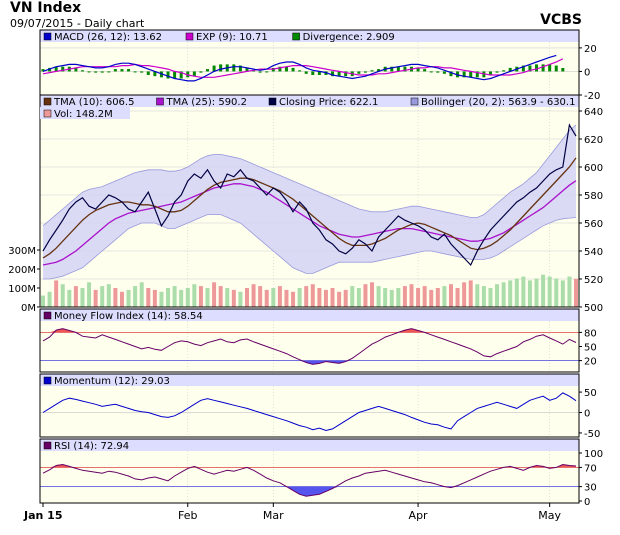 This screenshot has height=535, width=620. I want to click on x-tick-label-2: Mar, so click(273, 515).